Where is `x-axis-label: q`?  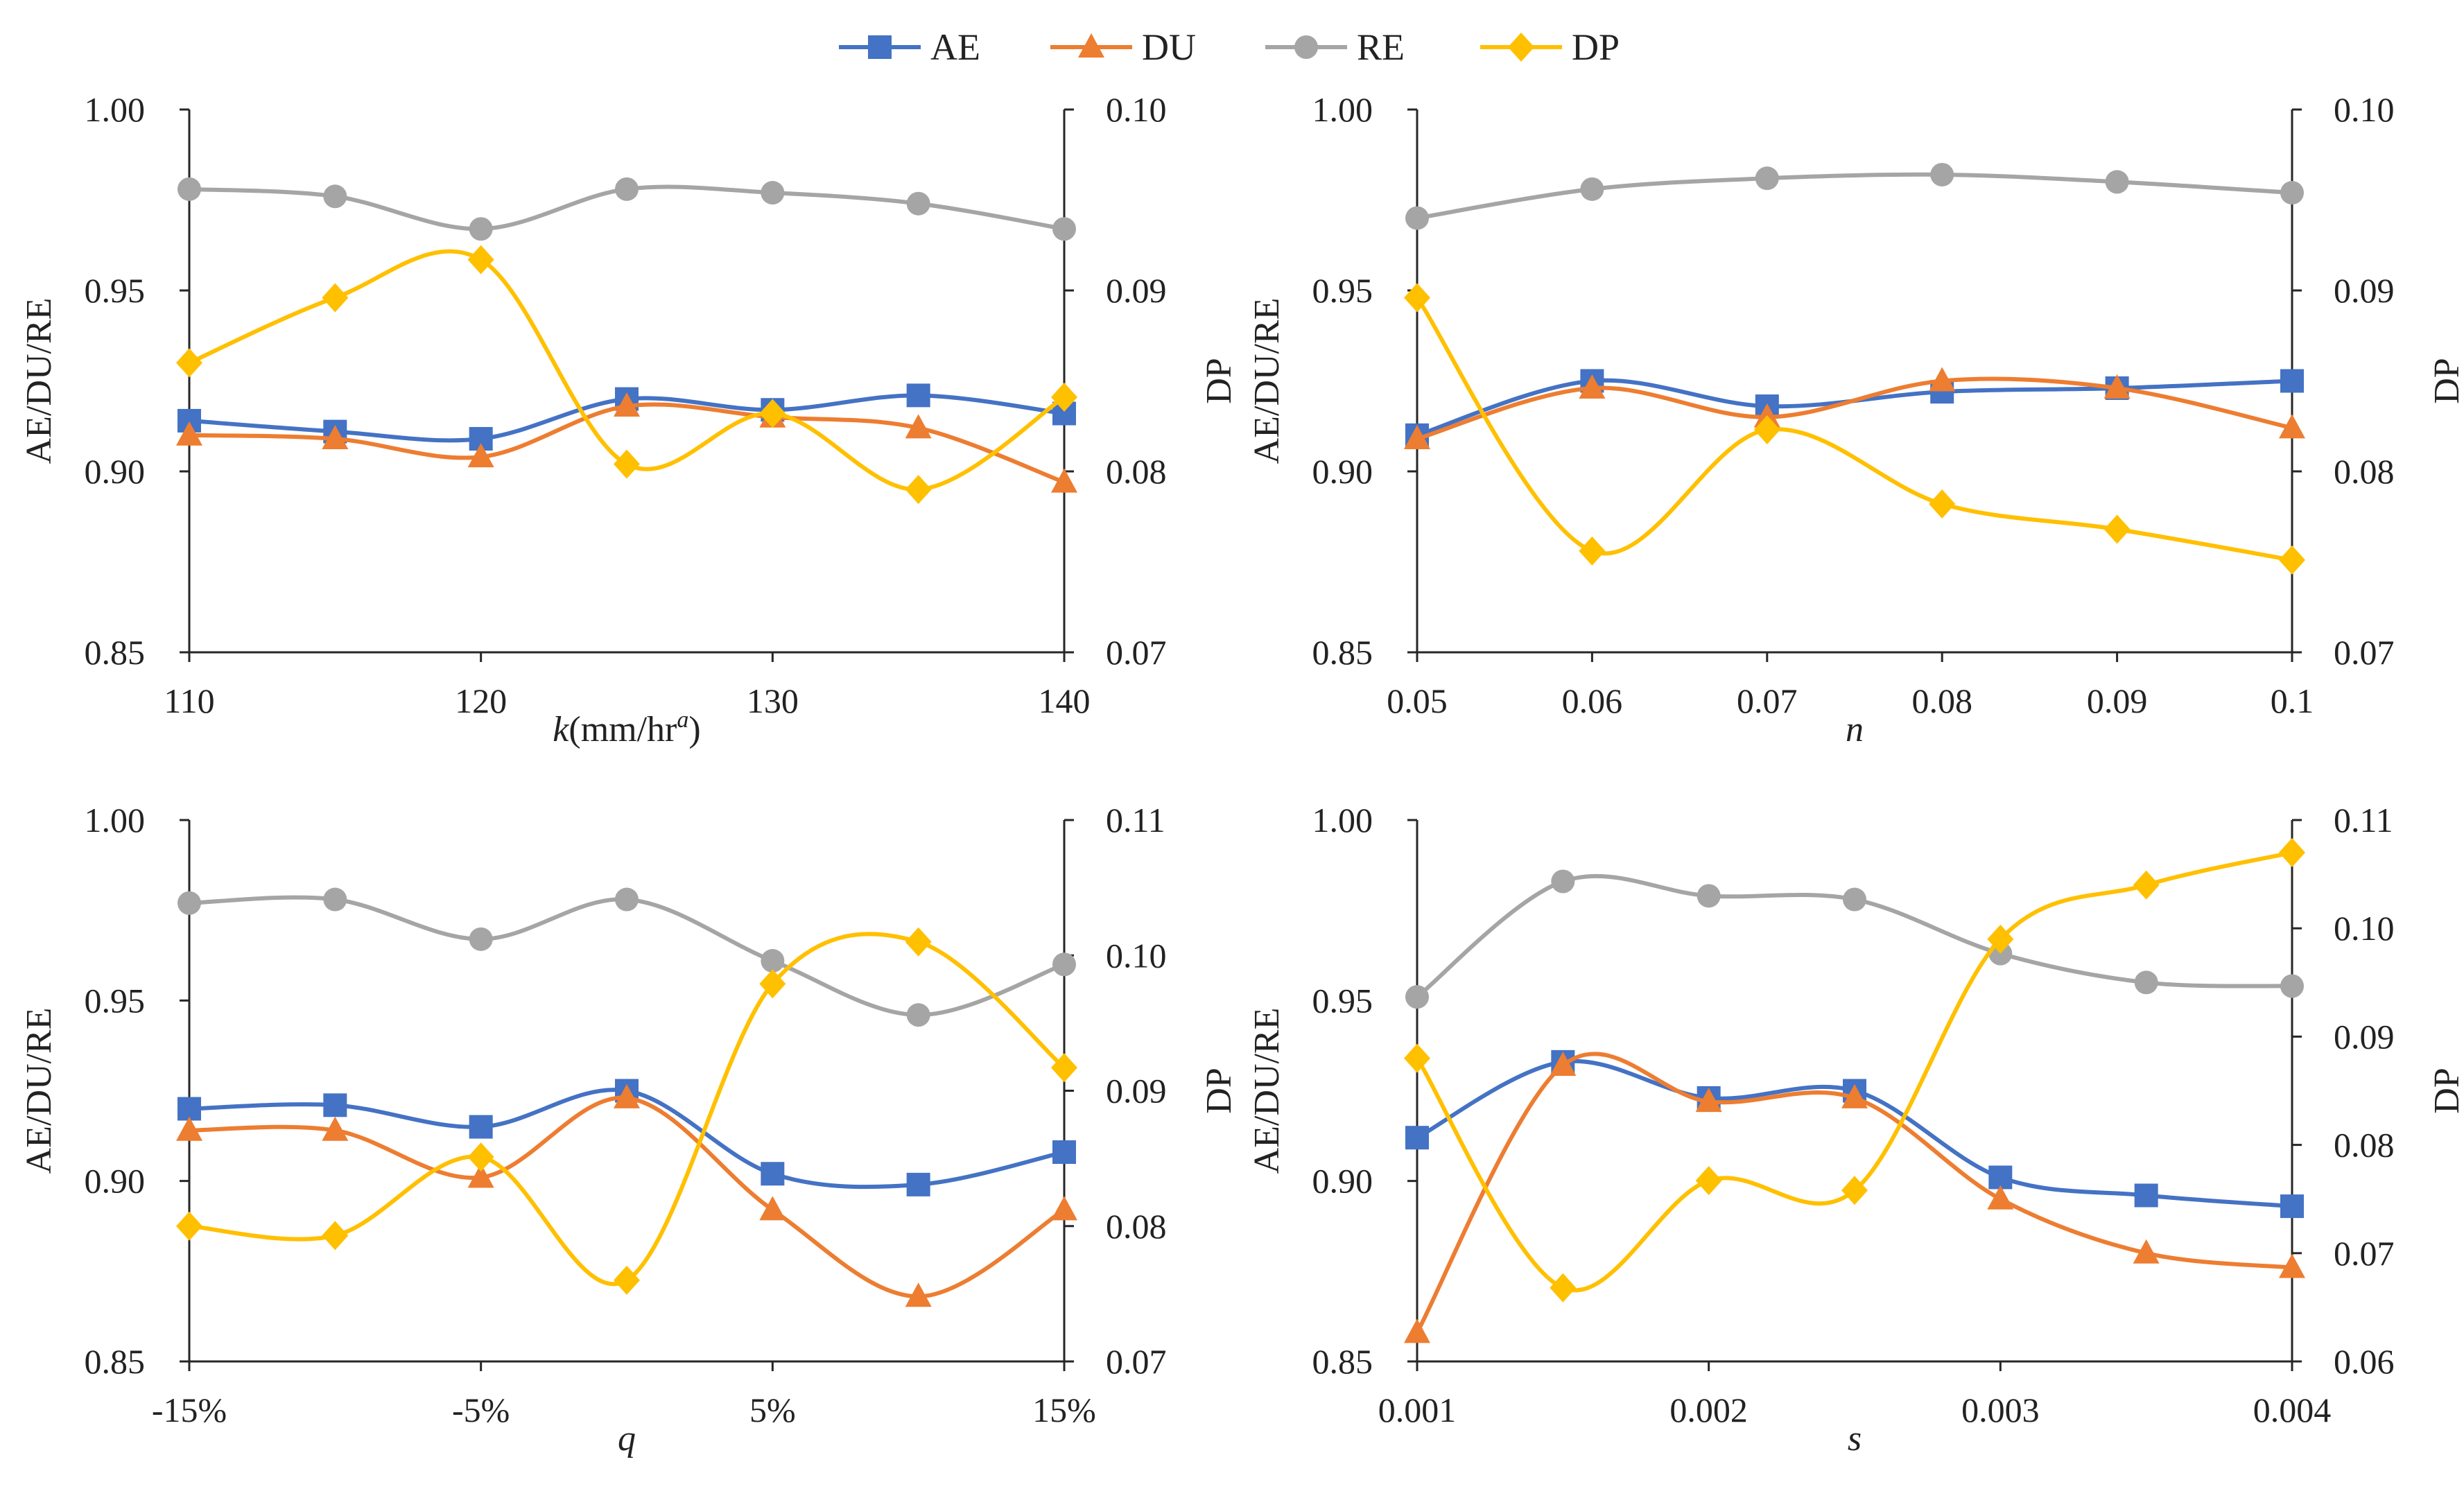
x-axis-label: q is located at coordinates (627, 1438).